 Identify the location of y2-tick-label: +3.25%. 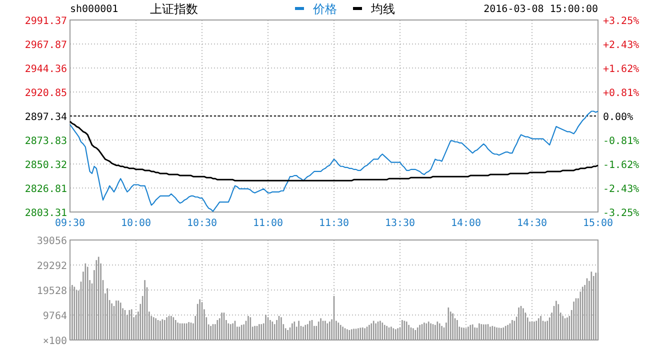
(621, 21).